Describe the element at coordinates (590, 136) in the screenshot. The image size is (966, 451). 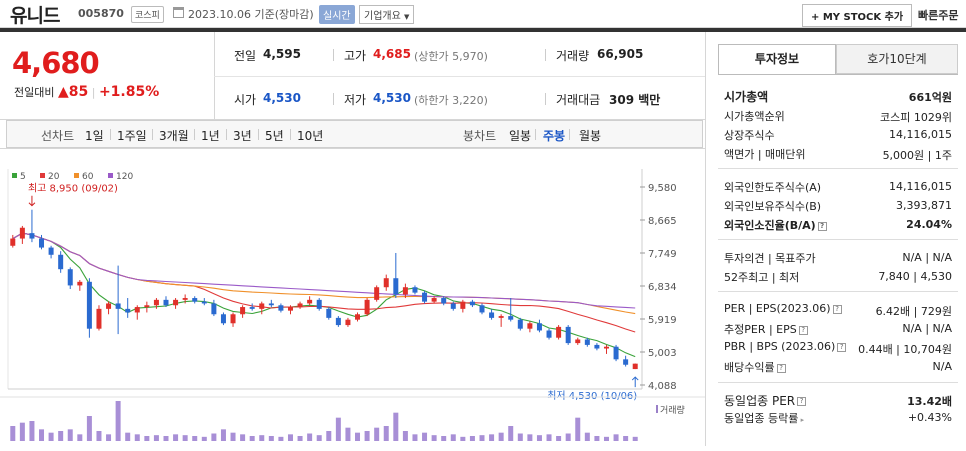
I see `tab-monthly: 월봉` at that location.